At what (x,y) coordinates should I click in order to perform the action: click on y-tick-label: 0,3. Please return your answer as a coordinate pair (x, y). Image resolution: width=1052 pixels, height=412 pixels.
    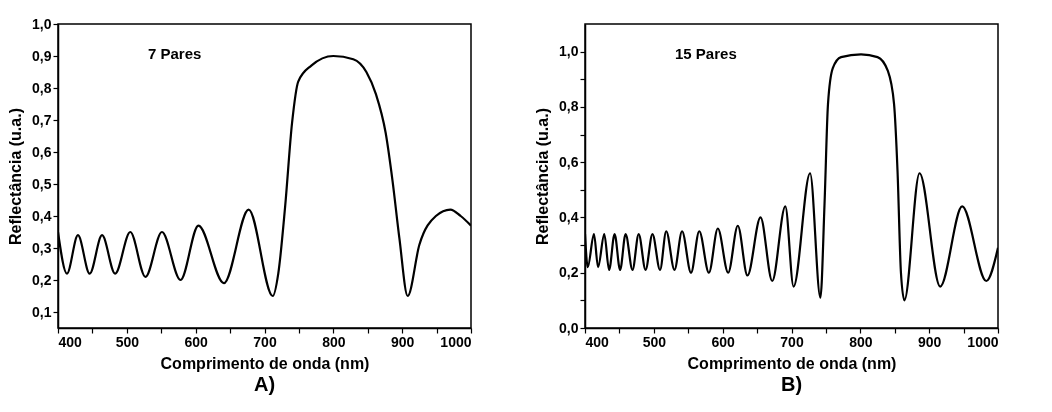
    Looking at the image, I should click on (42, 247).